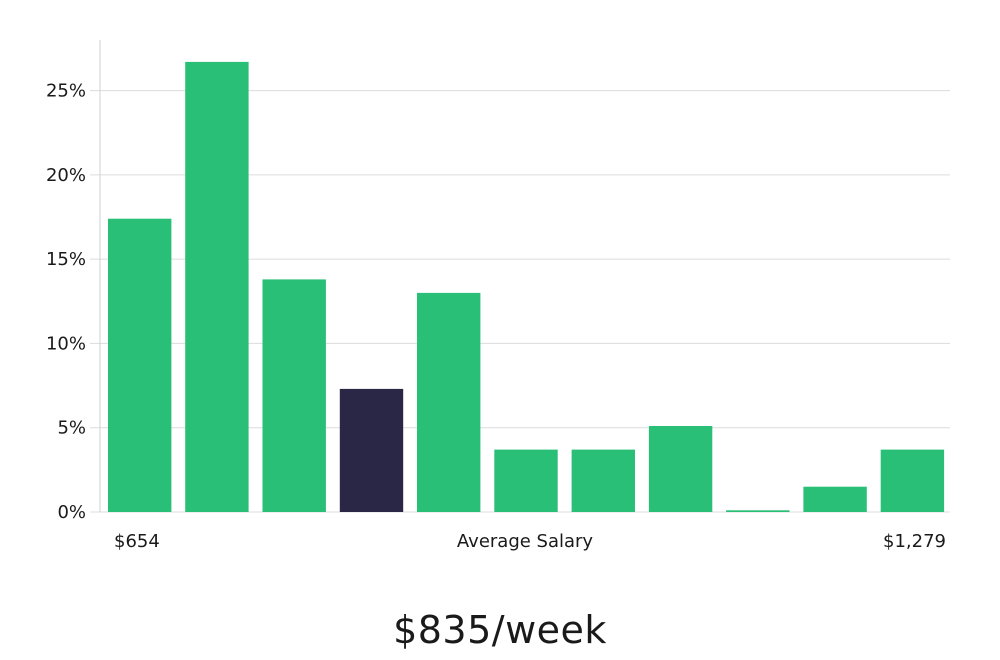 This screenshot has height=660, width=1000. I want to click on x-max-label: $1,279, so click(914, 541).